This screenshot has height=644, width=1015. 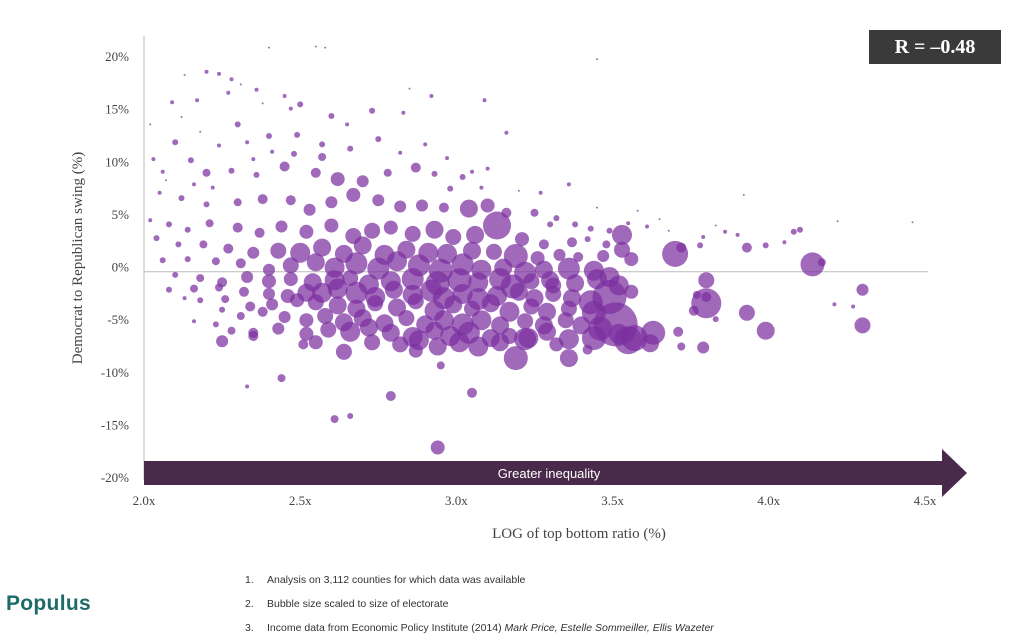 What do you see at coordinates (768, 500) in the screenshot?
I see `x-tick-label: 4.0x` at bounding box center [768, 500].